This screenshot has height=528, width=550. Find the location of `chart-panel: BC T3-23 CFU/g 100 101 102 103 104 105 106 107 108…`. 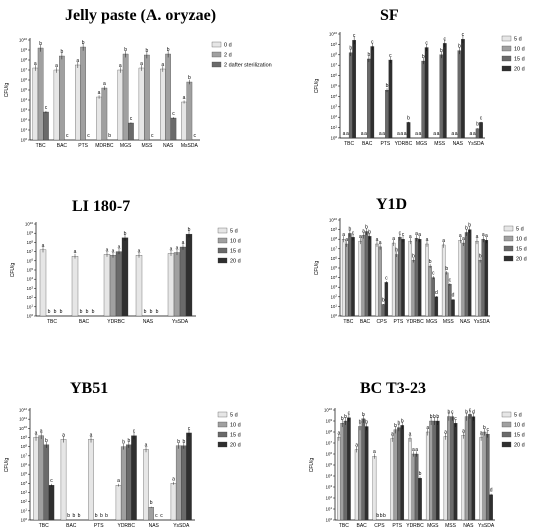

chart-panel: BC T3-23 CFU/g 100 101 102 103 104 105 106 107 108… is located at coordinates (417, 454).